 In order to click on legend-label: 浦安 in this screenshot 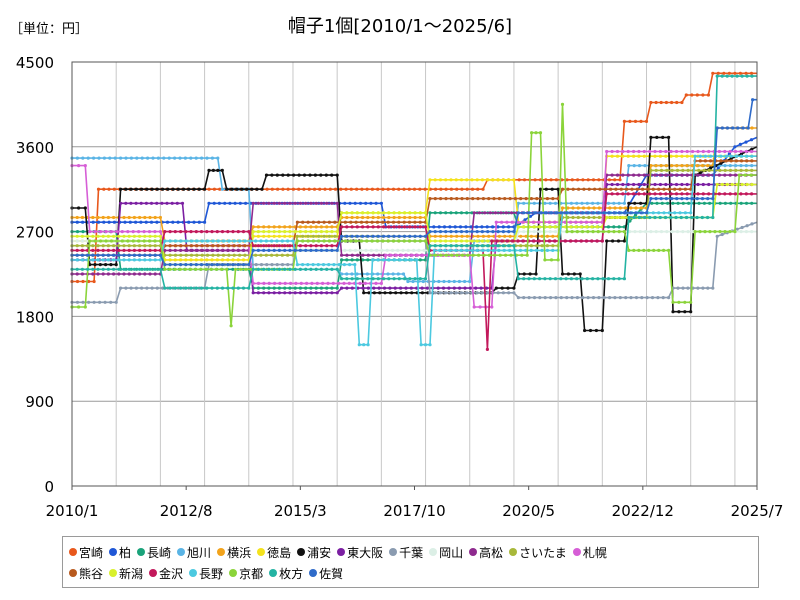, I will do `click(319, 552)`.